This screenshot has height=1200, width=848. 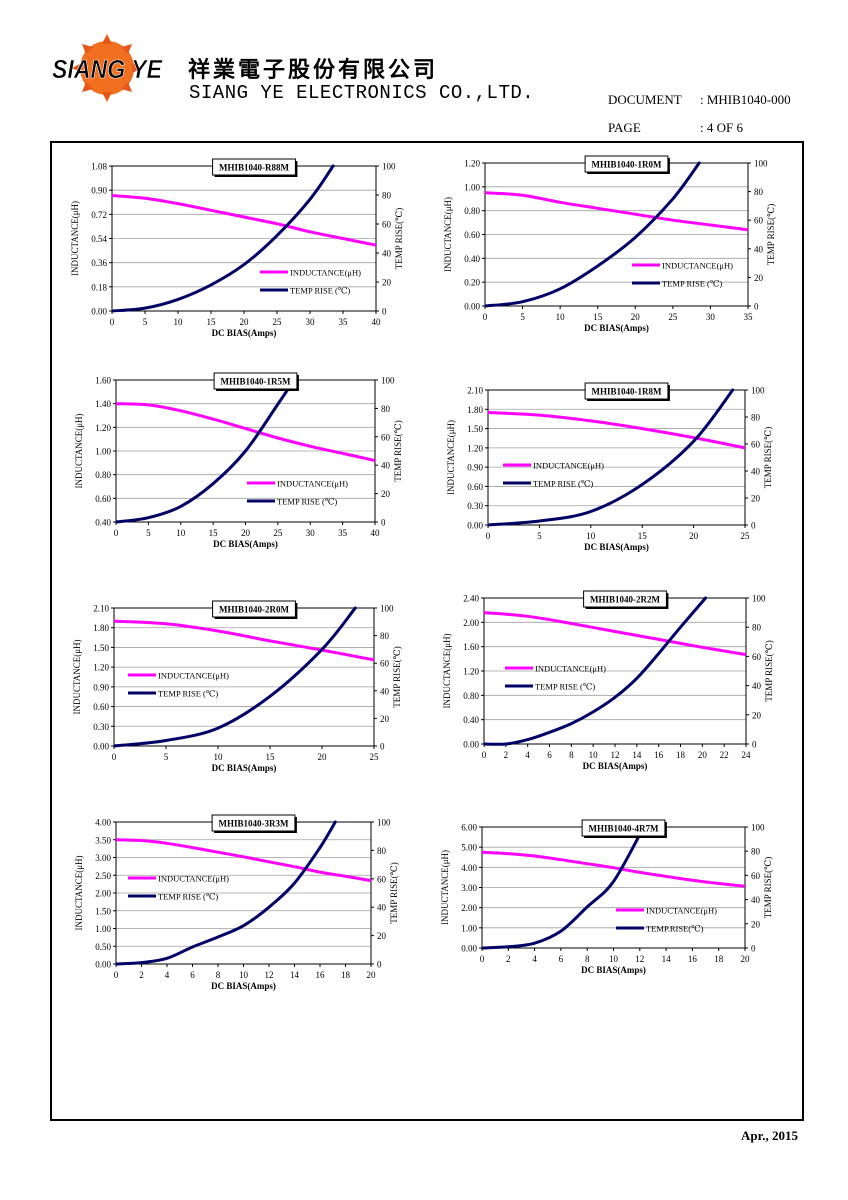 I want to click on chart-0-xtick-label: 30, so click(x=311, y=322).